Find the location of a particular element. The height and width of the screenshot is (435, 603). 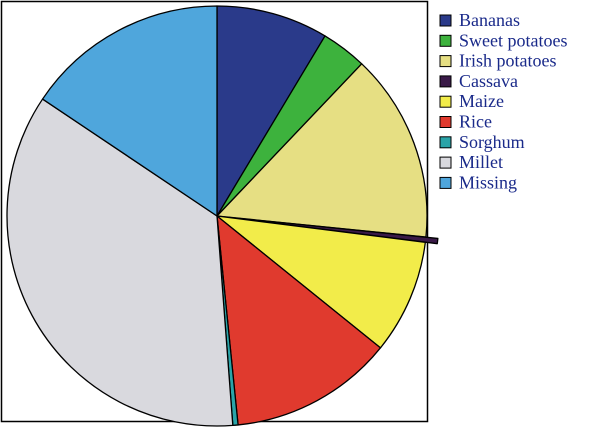

pie-slice-irish-potatoes is located at coordinates (322, 150).